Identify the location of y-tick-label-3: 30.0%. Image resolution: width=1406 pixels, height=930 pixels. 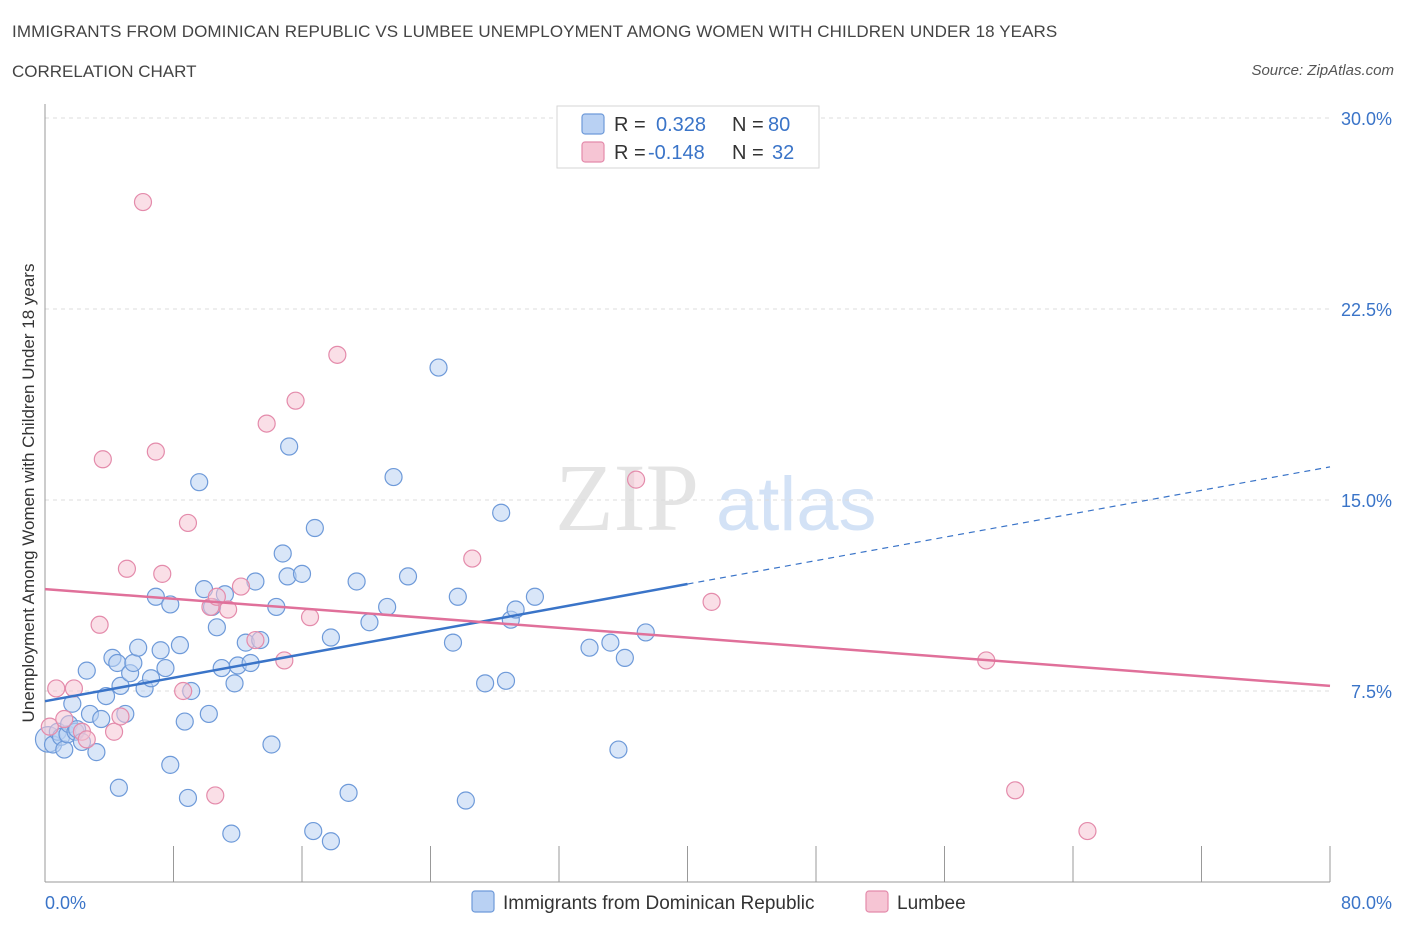
(1366, 119).